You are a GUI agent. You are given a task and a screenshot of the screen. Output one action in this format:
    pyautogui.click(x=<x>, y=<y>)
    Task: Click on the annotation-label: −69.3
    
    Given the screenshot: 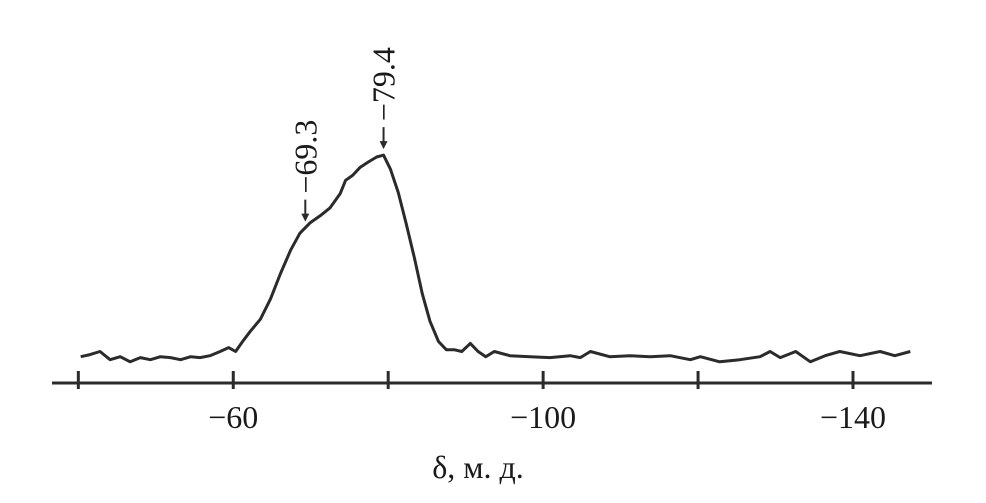 What is the action you would take?
    pyautogui.click(x=305, y=157)
    